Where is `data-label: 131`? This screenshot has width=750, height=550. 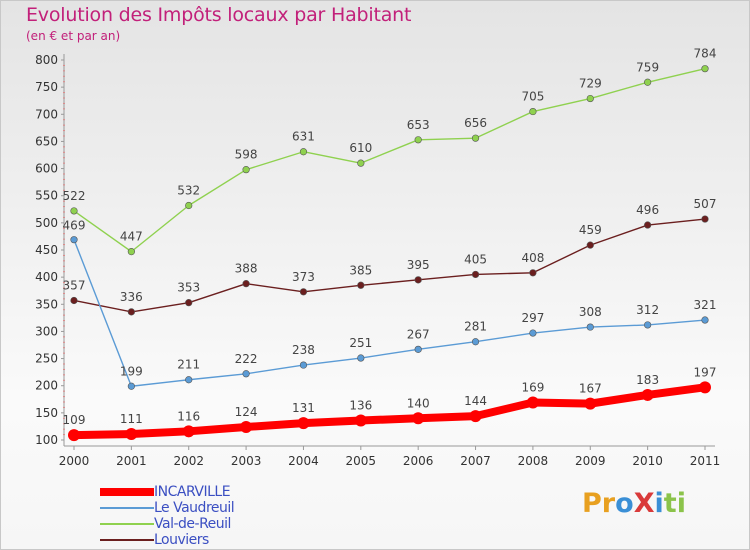 data-label: 131 is located at coordinates (303, 408).